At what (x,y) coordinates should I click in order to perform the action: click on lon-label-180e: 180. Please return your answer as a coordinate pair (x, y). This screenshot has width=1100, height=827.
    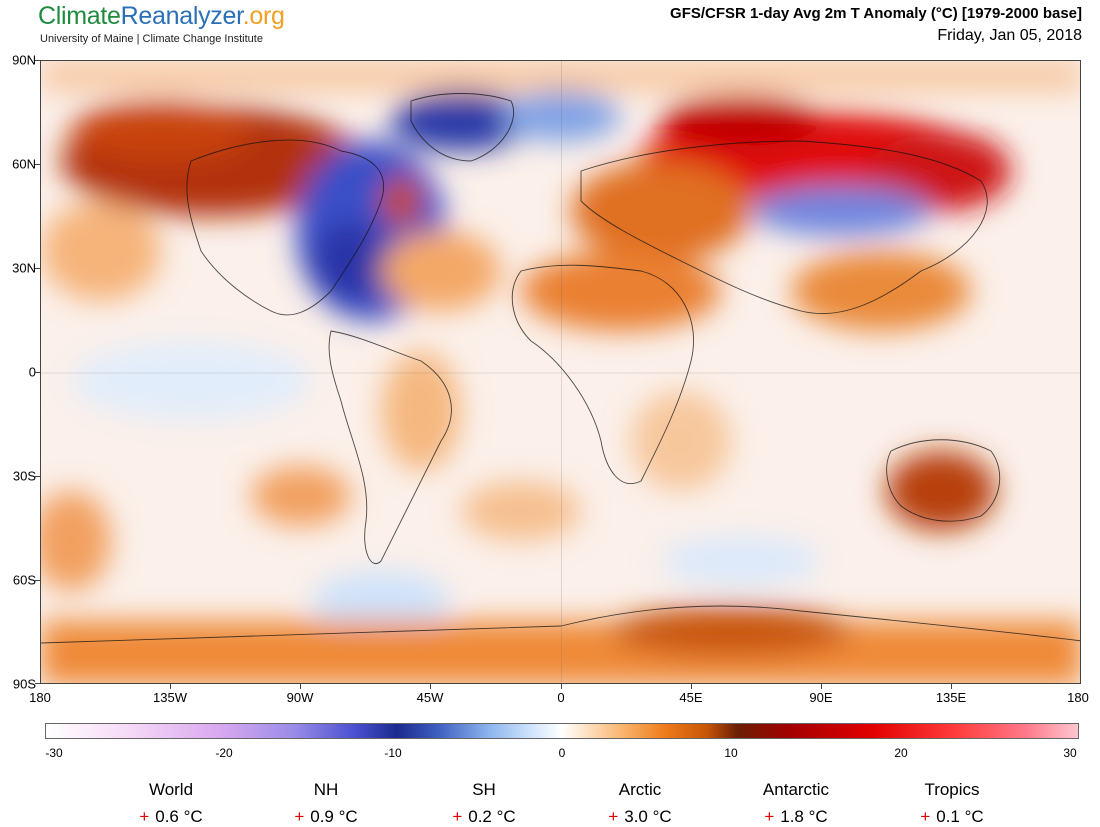
    Looking at the image, I should click on (1078, 697).